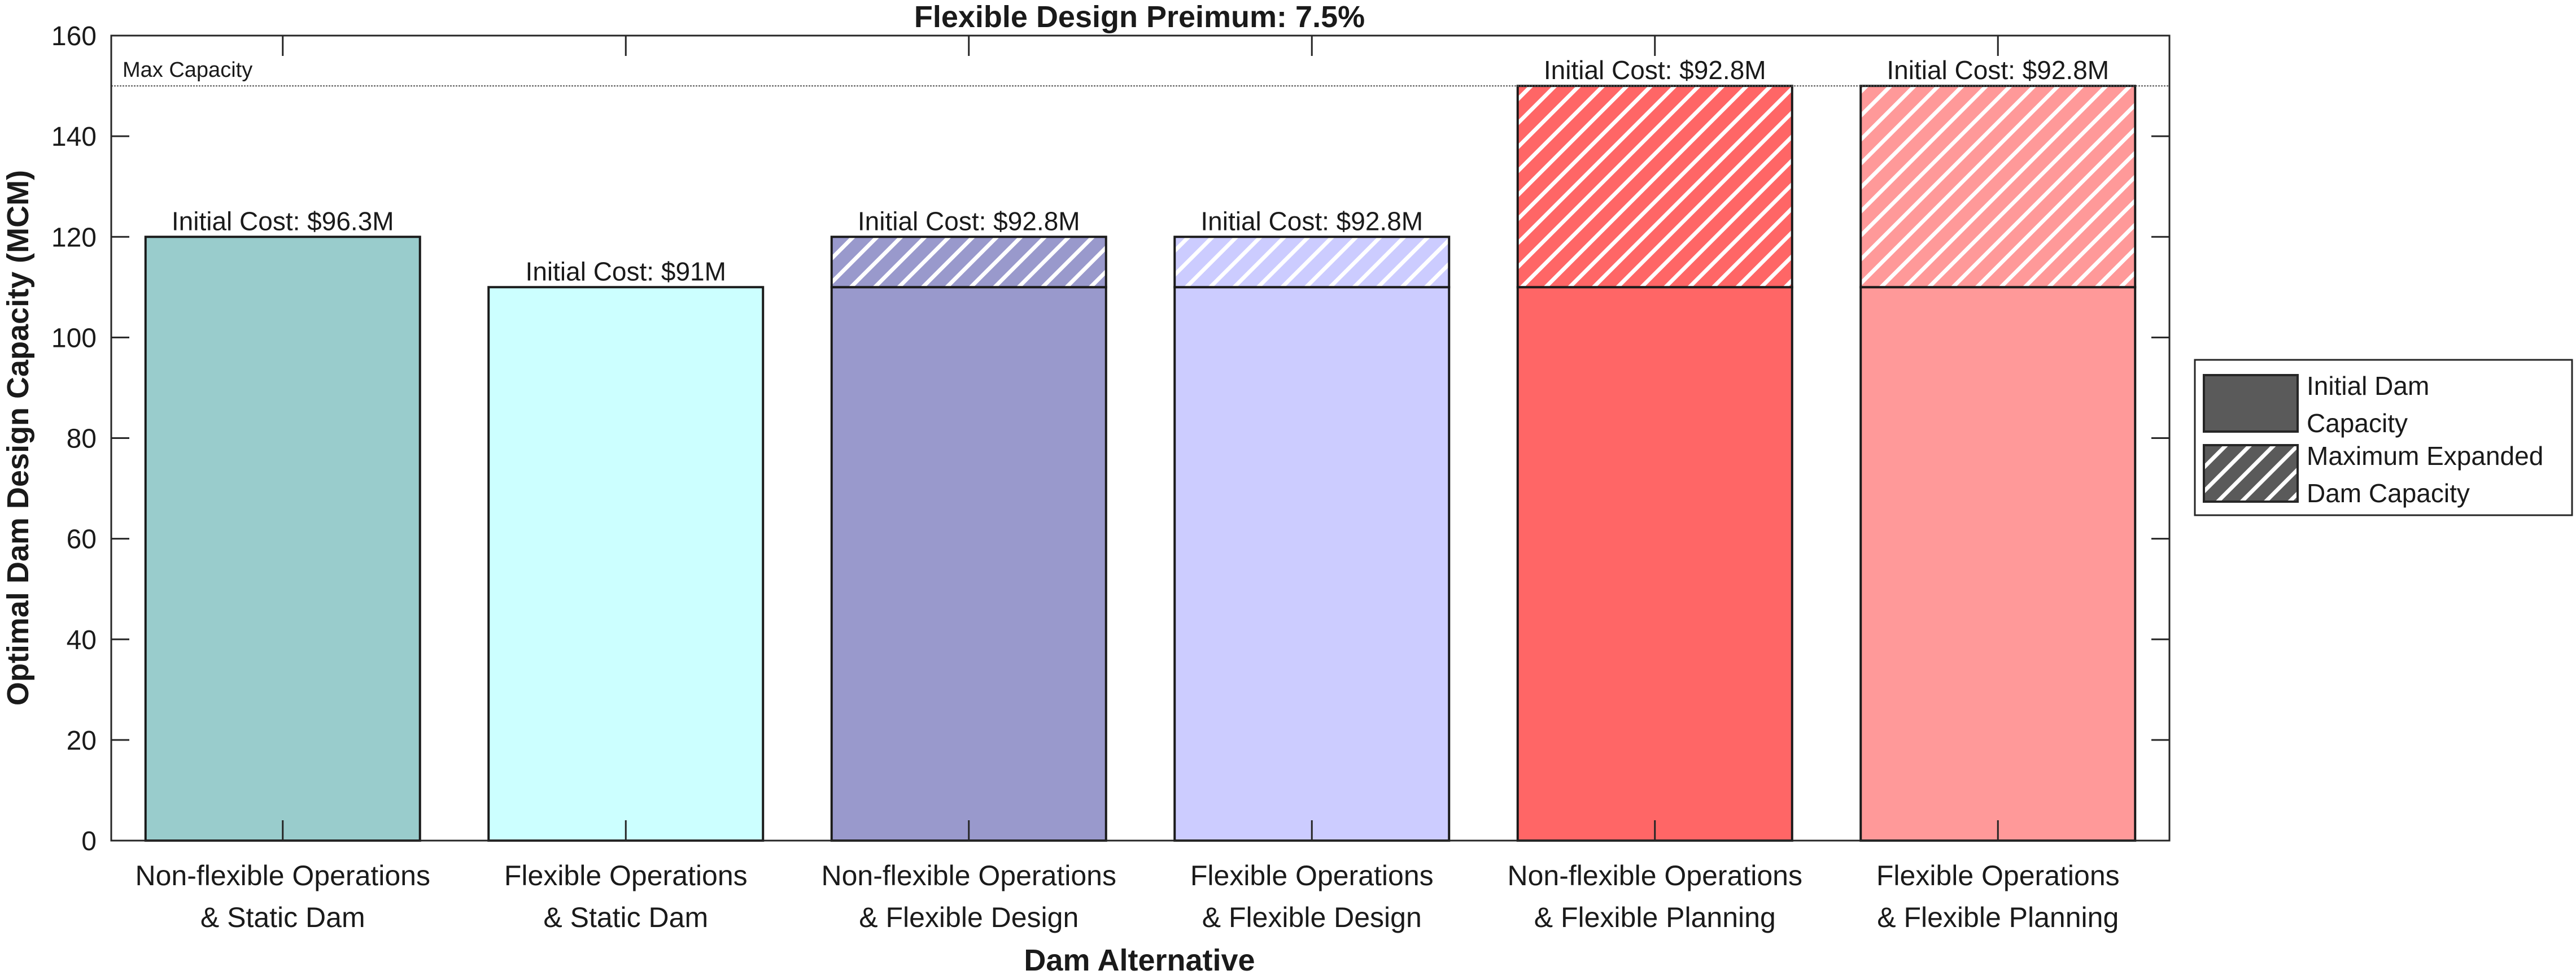  Describe the element at coordinates (626, 271) in the screenshot. I see `cost-annotation-2: Initial Cost: $91M` at that location.